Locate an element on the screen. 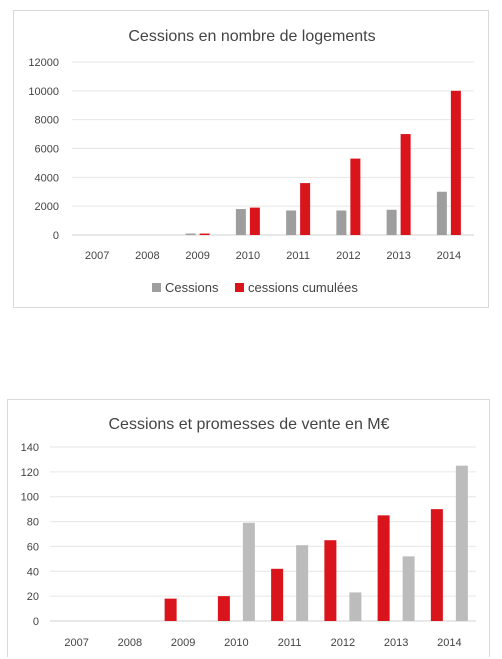 Image resolution: width=502 pixels, height=659 pixels. legend-swatch-cessions is located at coordinates (156, 287).